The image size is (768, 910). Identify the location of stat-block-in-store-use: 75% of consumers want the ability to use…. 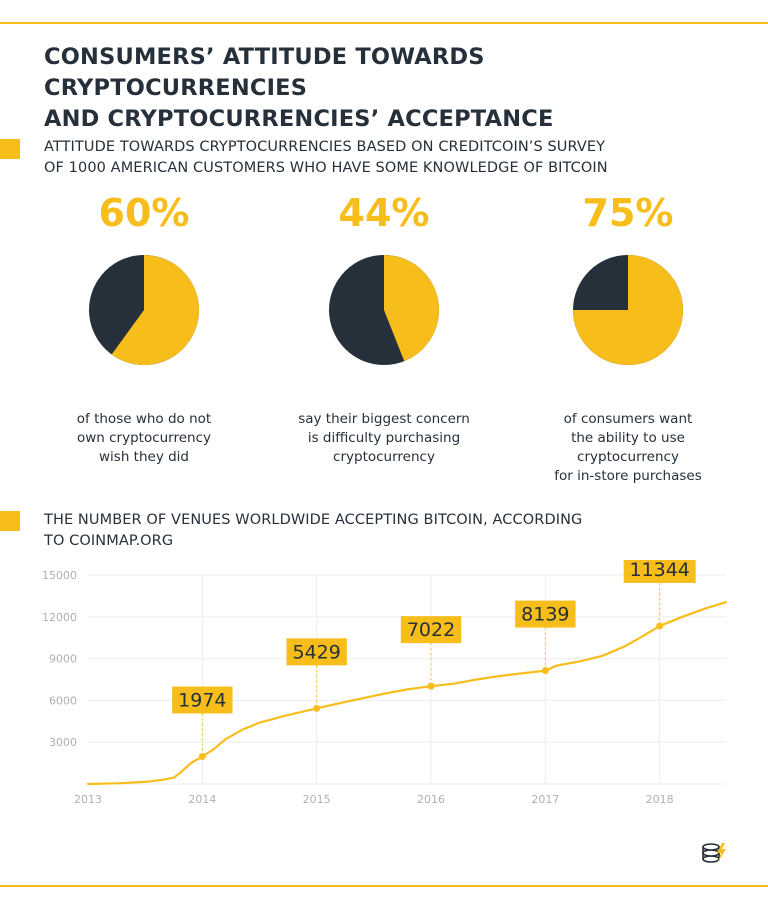
(628, 338).